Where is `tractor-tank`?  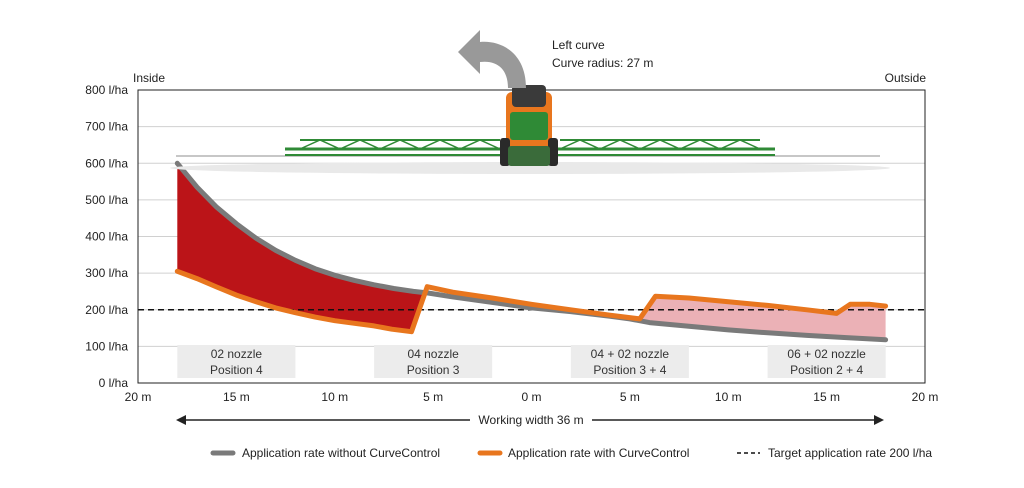 tractor-tank is located at coordinates (529, 126).